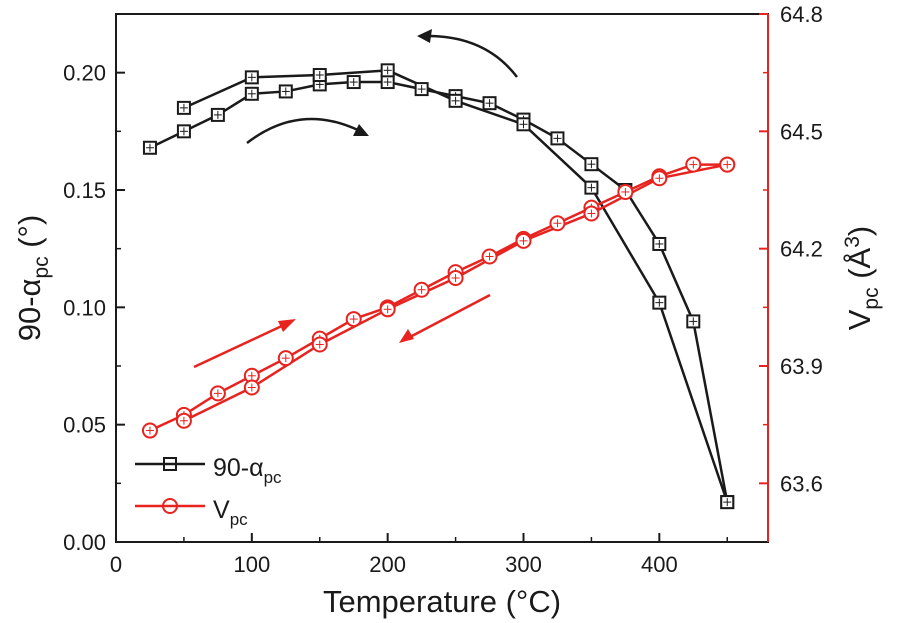 Image resolution: width=900 pixels, height=623 pixels. Describe the element at coordinates (170, 464) in the screenshot. I see `legend-marker-square` at that location.